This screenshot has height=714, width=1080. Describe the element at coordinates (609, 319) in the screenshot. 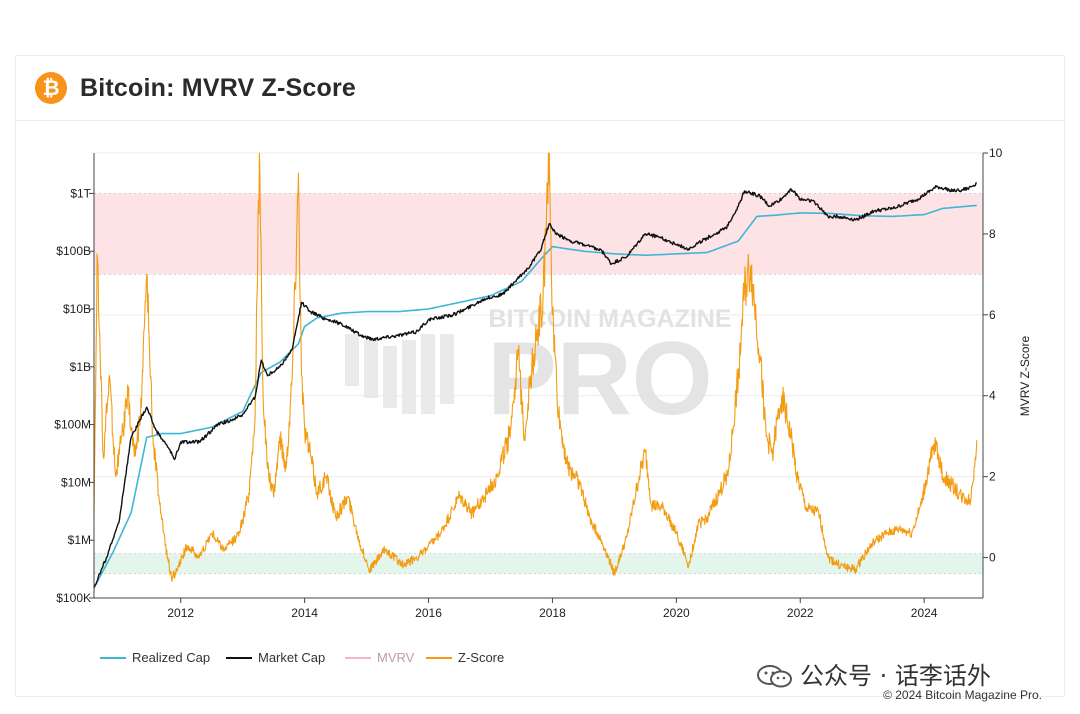

I see `watermark-main: BITCOIN MAGAZINE` at that location.